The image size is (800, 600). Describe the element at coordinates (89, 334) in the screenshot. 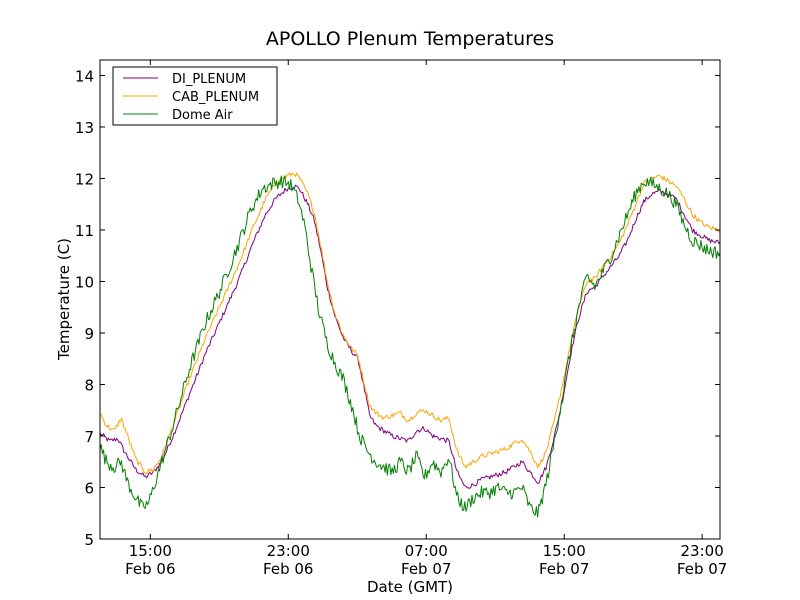

I see `y-tick-label: 9` at that location.